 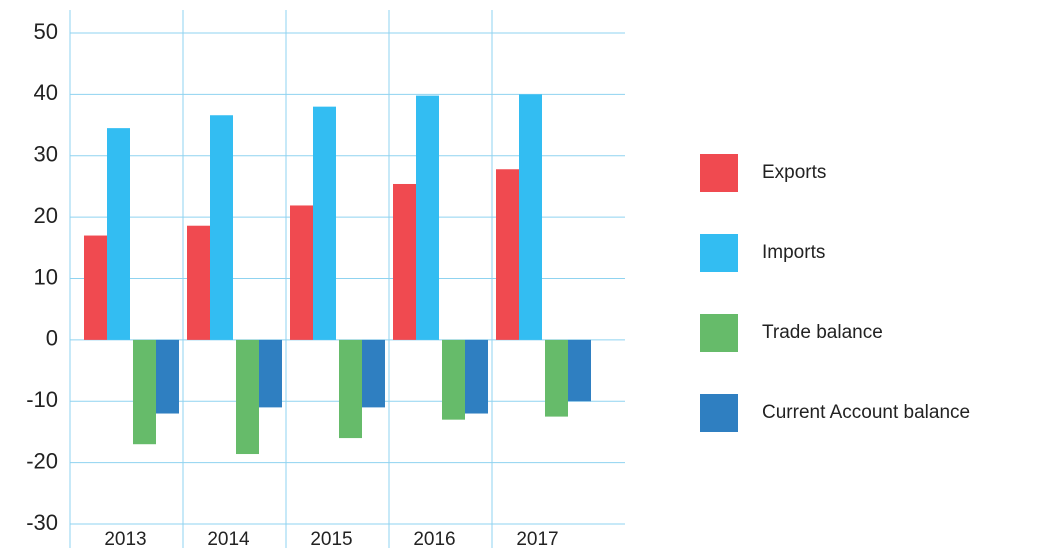 I want to click on x-tick-label: 2016, so click(x=434, y=538).